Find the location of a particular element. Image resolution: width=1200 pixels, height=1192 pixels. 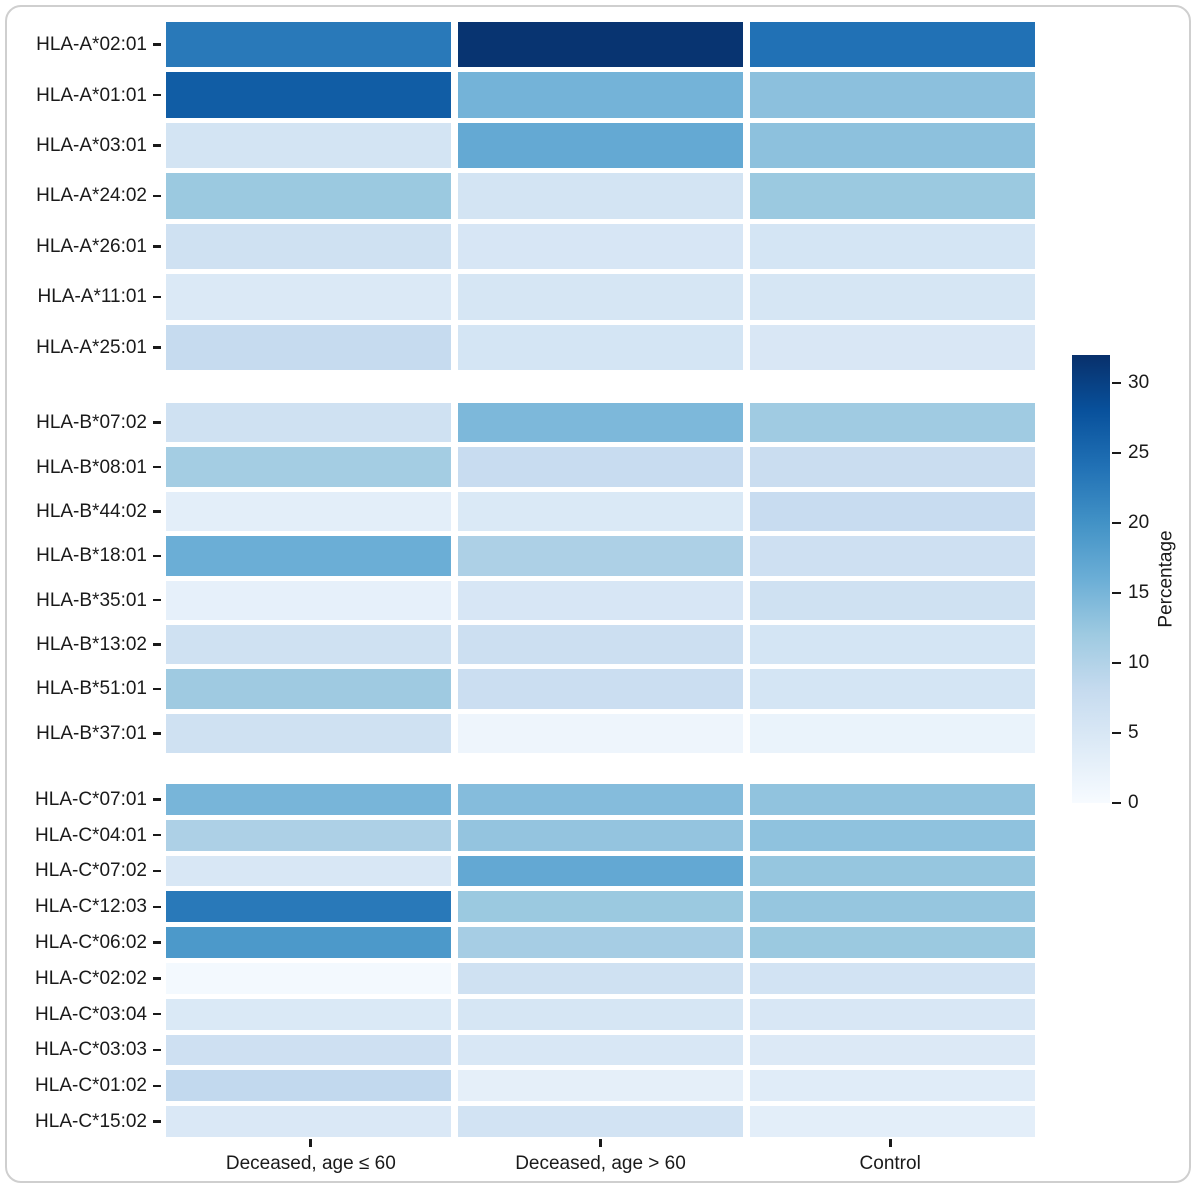

heatmap-row: HLA-A*01:01 is located at coordinates (517, 95).